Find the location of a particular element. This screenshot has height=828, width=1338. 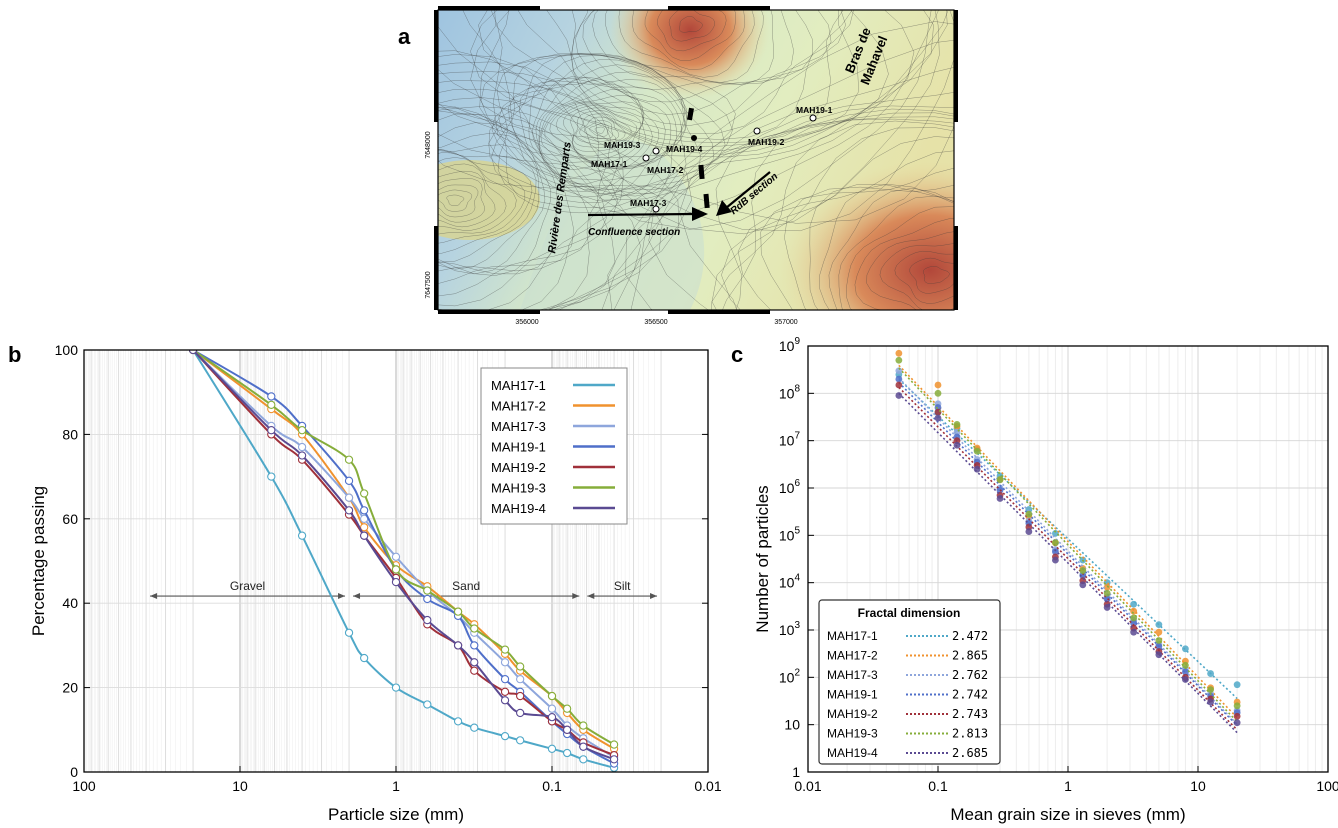

map-x-ticks: 356000 356500 357000 is located at coordinates (656, 322).